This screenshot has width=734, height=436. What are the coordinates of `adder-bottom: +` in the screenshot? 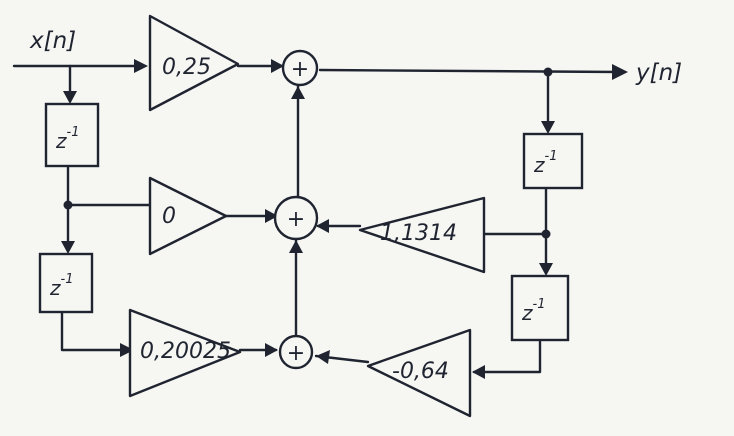 It's located at (296, 352).